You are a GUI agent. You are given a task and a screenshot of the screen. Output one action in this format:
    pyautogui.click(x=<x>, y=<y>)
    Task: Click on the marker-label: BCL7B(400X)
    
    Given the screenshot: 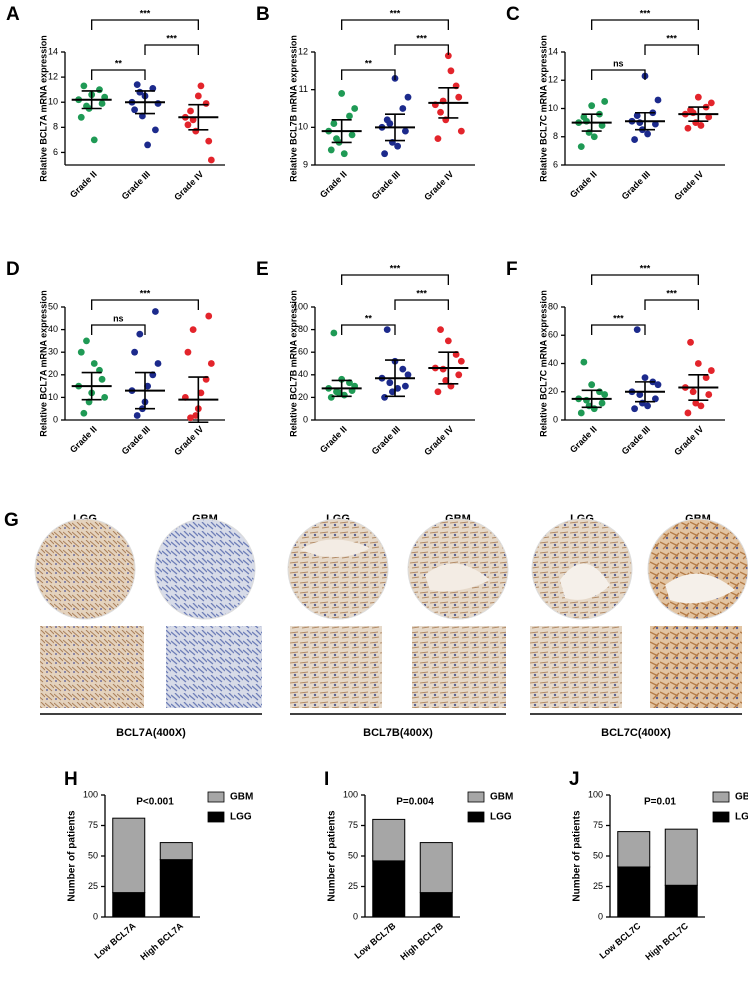 What is the action you would take?
    pyautogui.click(x=398, y=733)
    